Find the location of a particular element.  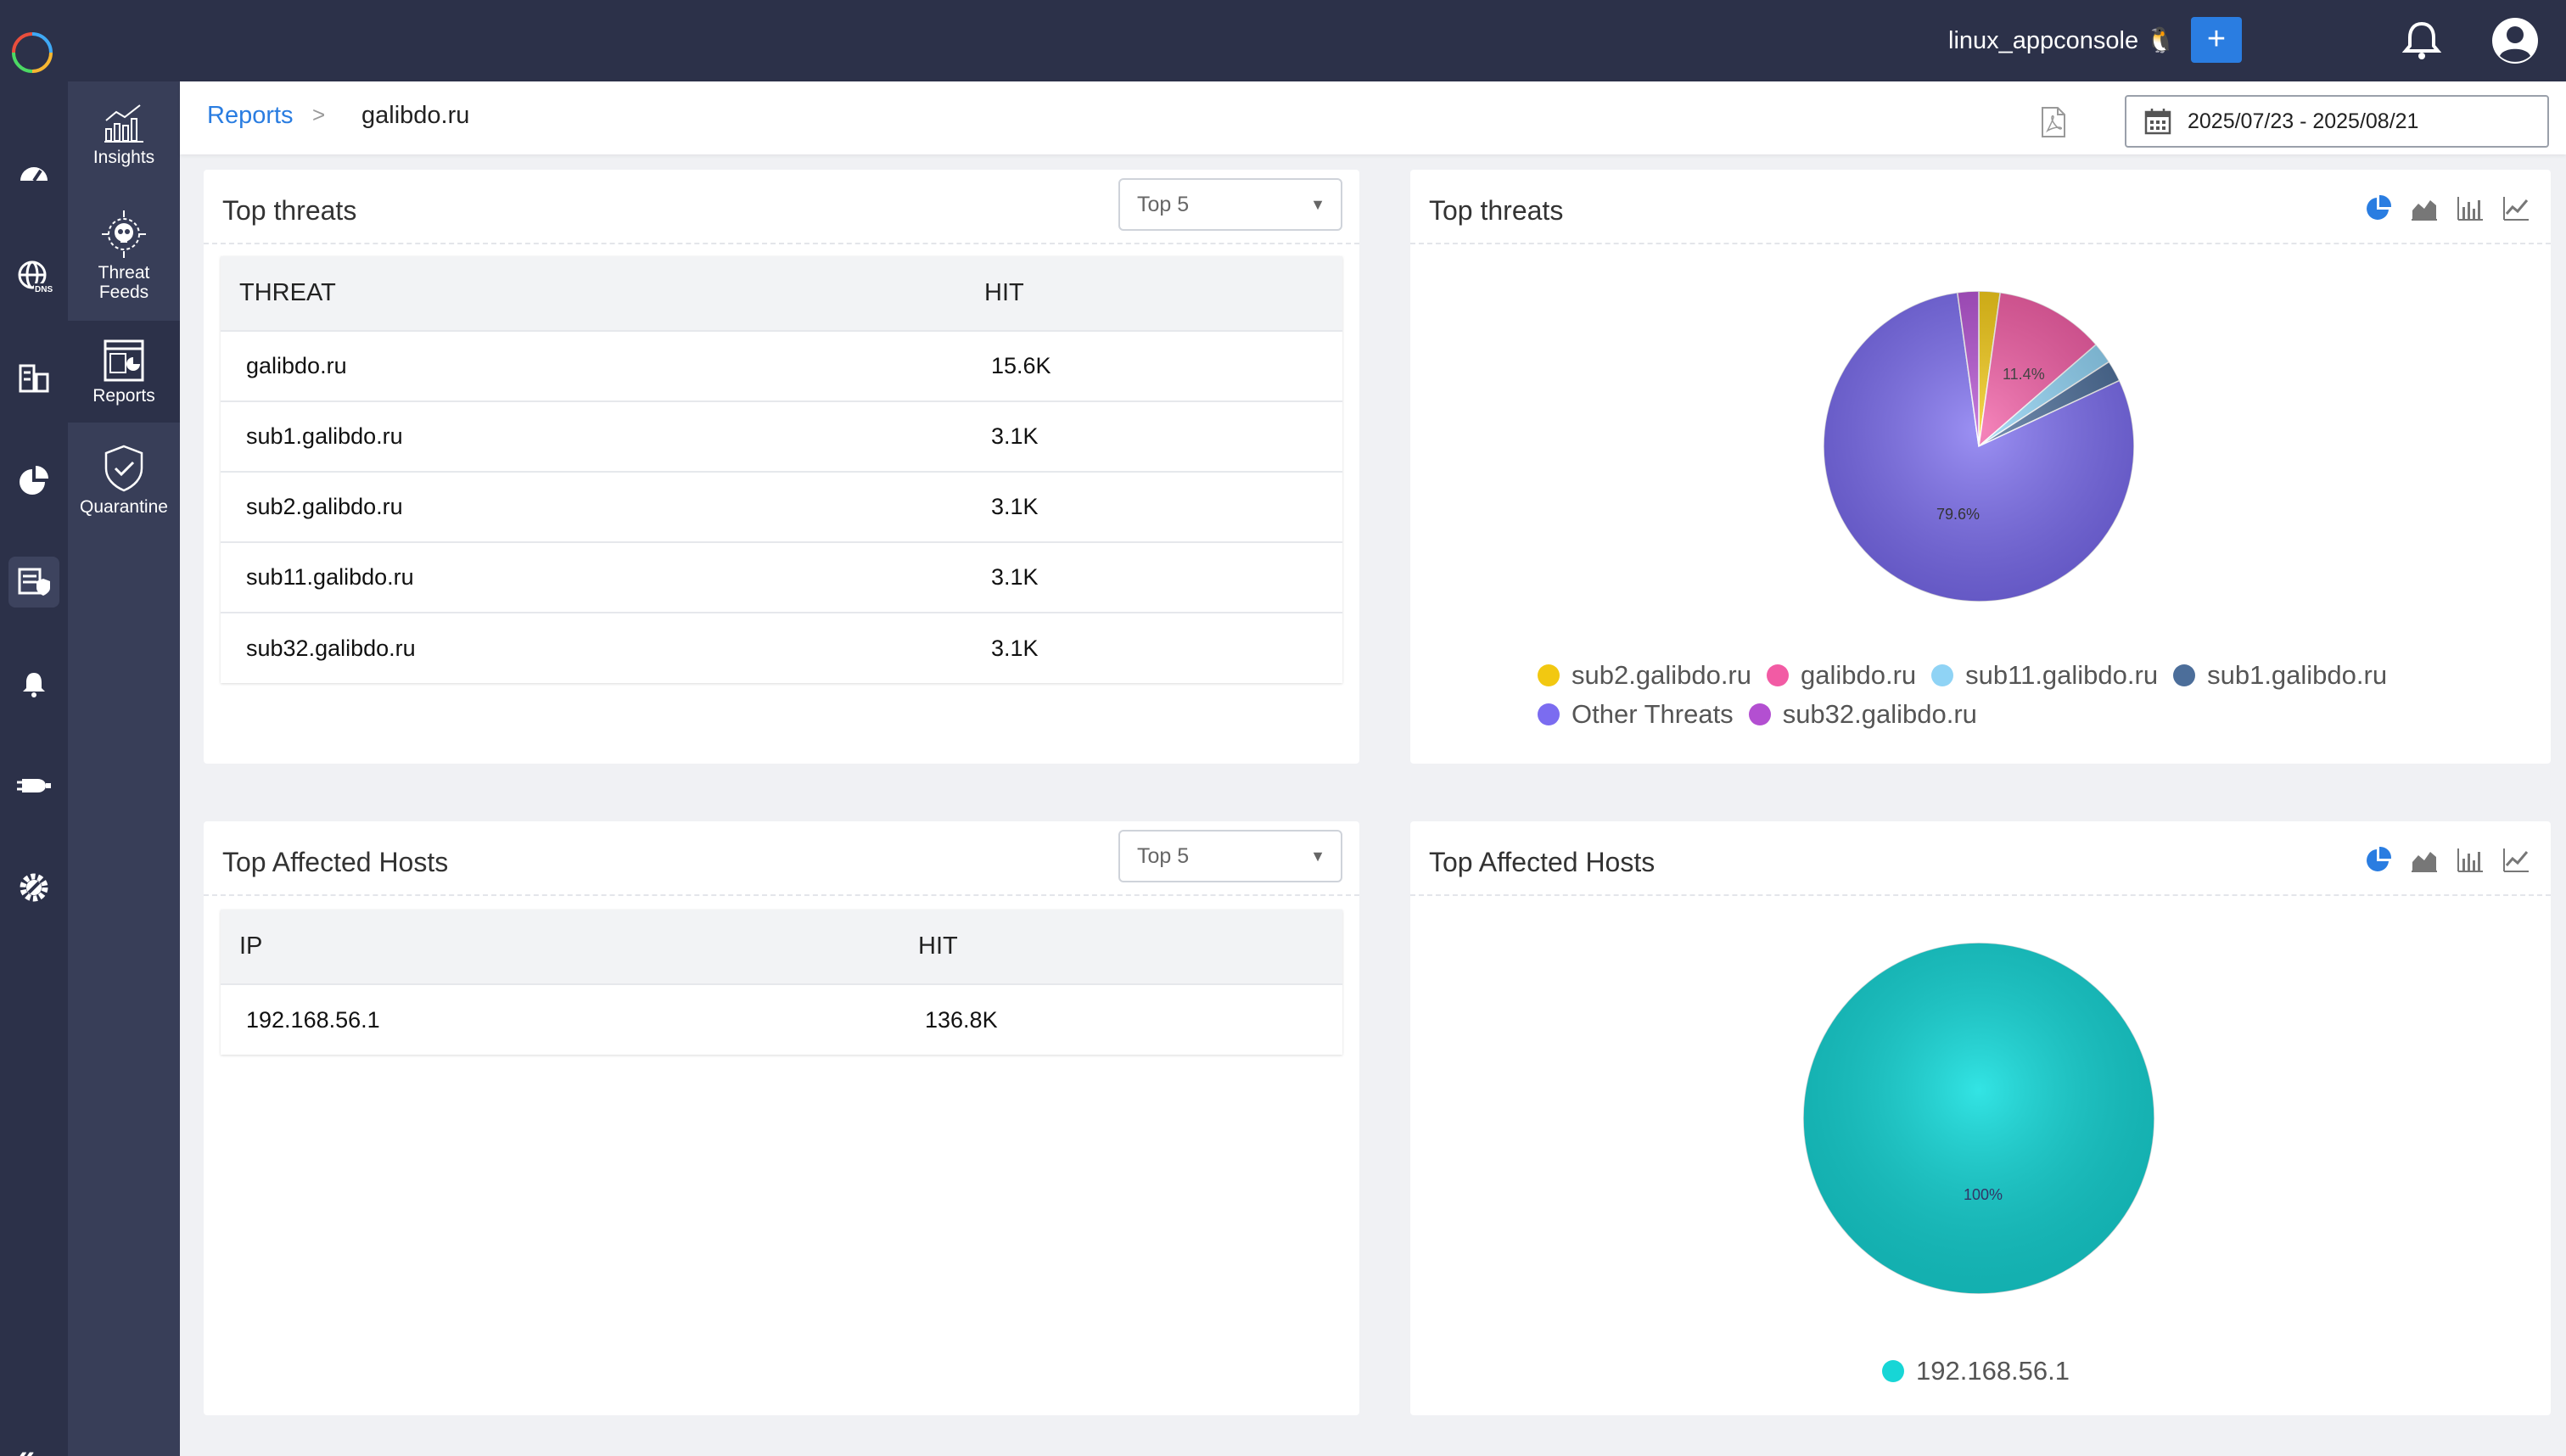

analytics-pie-icon is located at coordinates (33, 480).